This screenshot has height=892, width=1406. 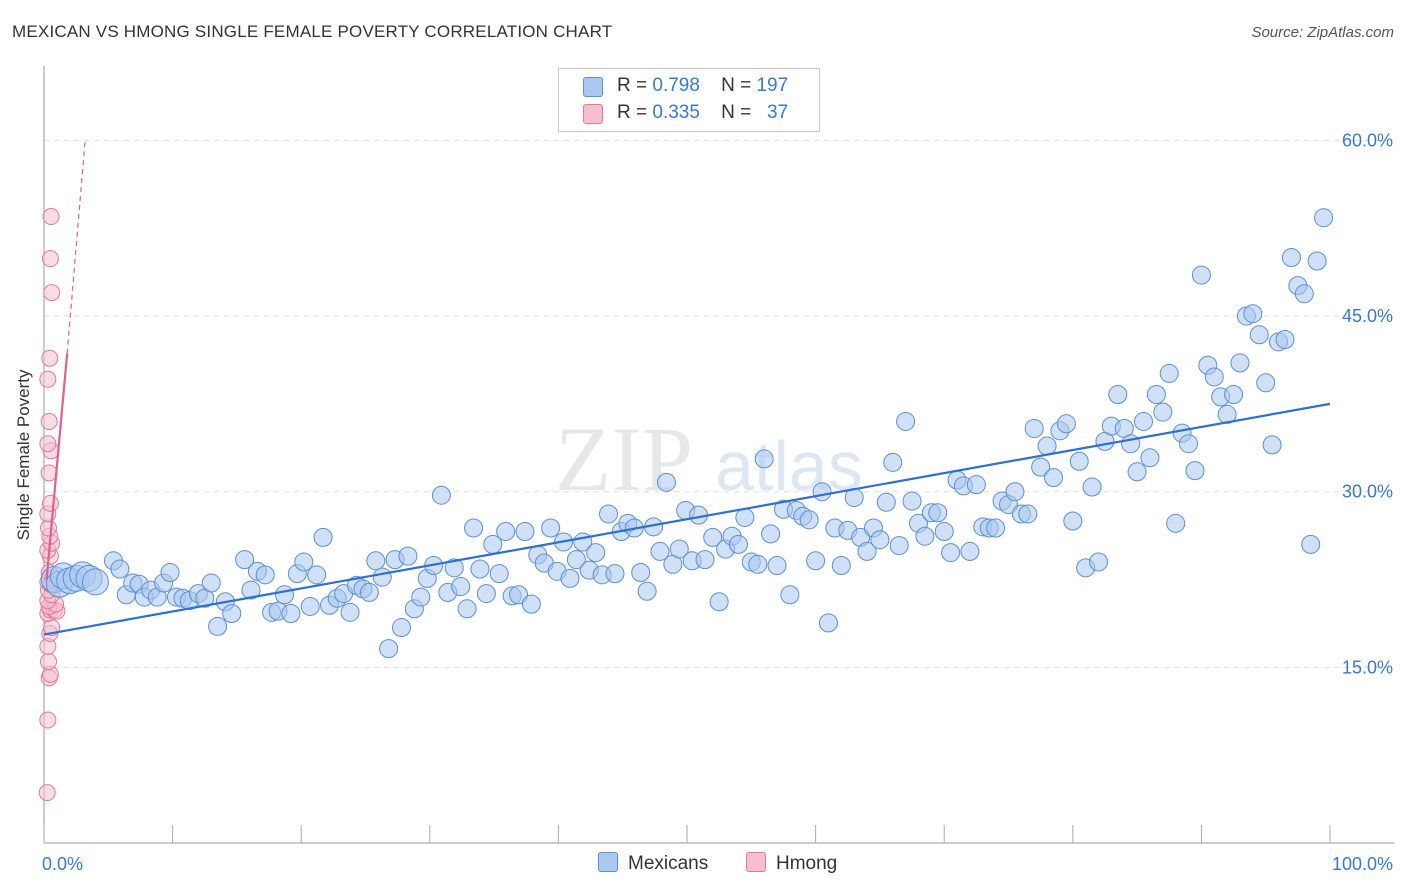 I want to click on legend-swatch-pink, so click(x=593, y=114).